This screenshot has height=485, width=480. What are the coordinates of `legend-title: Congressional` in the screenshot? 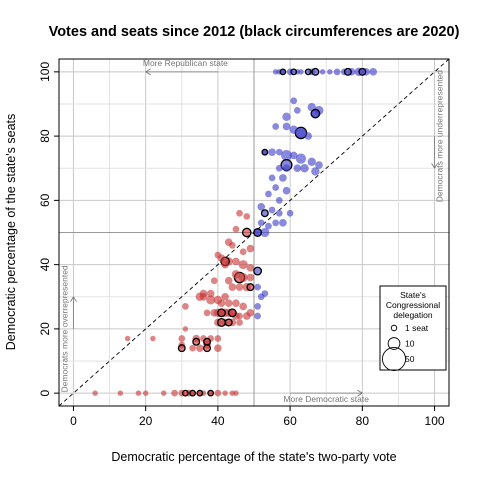 It's located at (413, 305).